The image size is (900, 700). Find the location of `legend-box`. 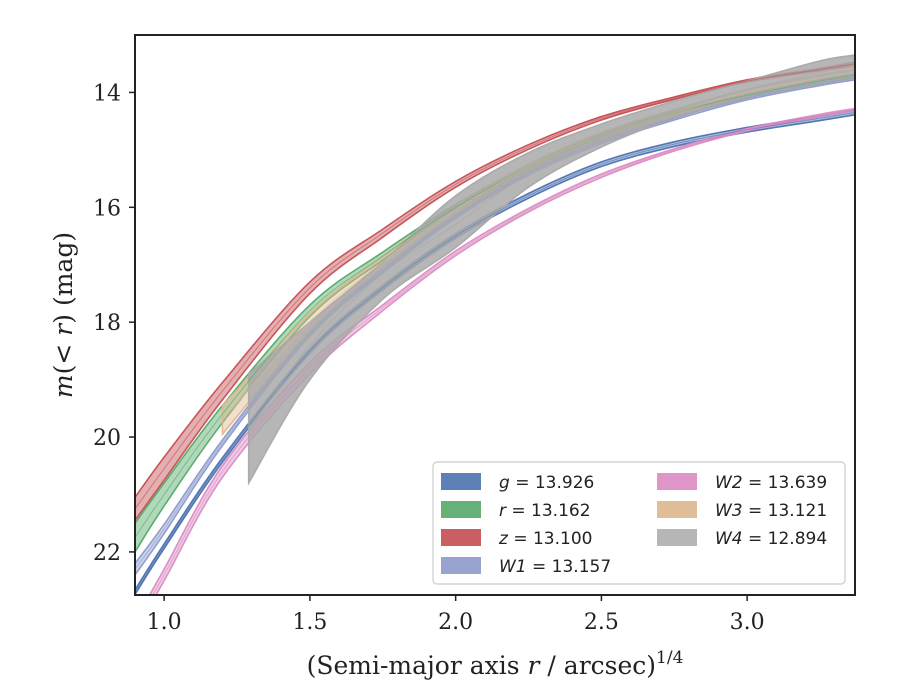

legend-box is located at coordinates (639, 523).